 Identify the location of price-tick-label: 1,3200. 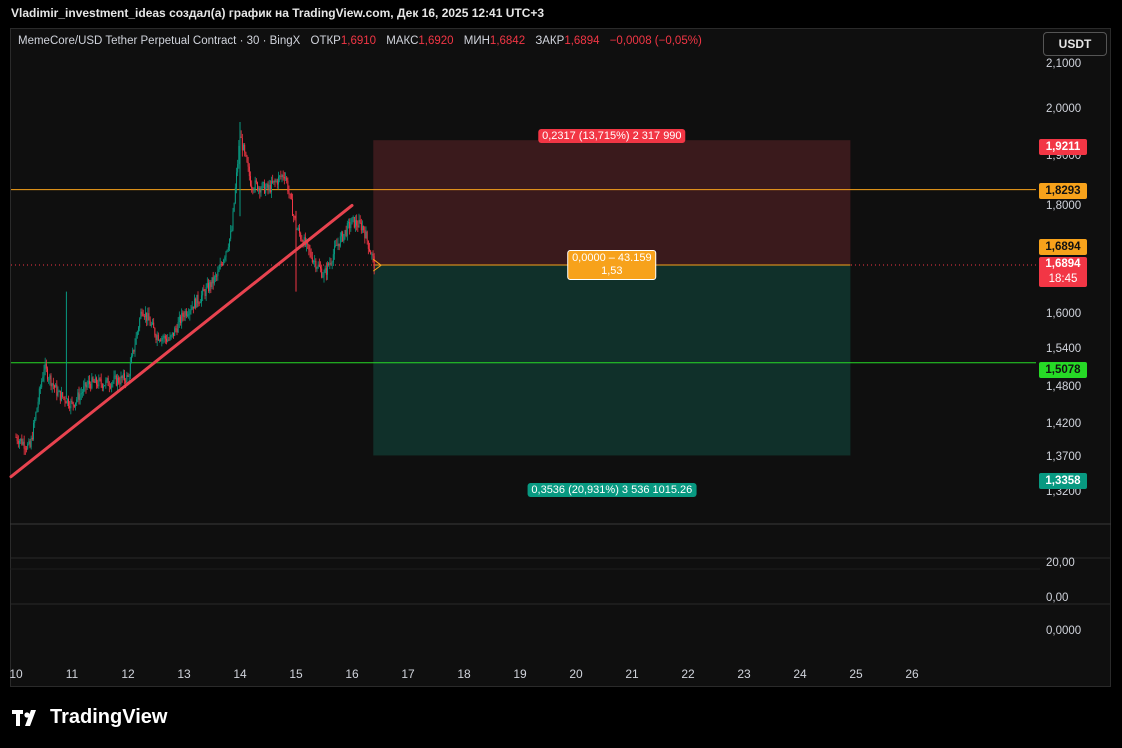
(1064, 492).